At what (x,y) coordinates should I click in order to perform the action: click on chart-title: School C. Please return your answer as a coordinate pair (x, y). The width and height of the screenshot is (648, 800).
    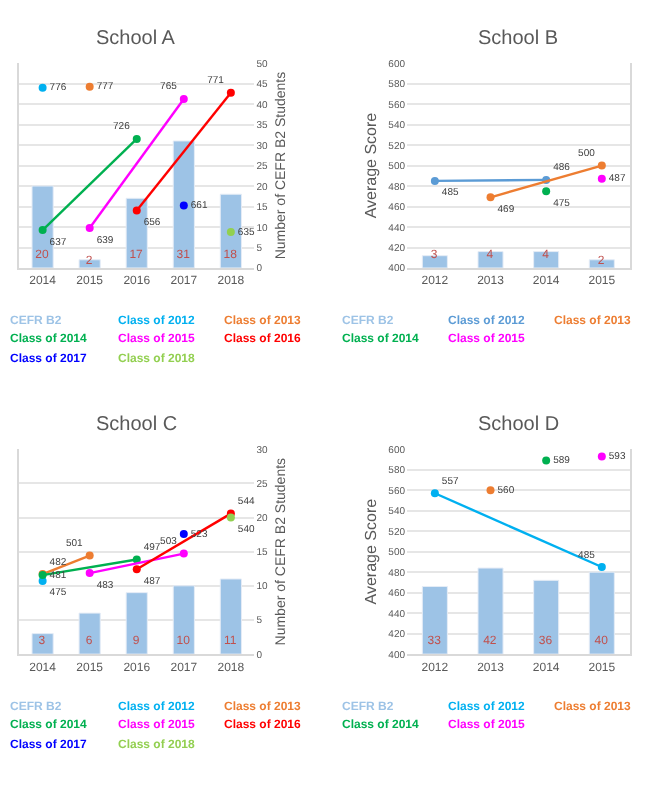
    Looking at the image, I should click on (137, 425).